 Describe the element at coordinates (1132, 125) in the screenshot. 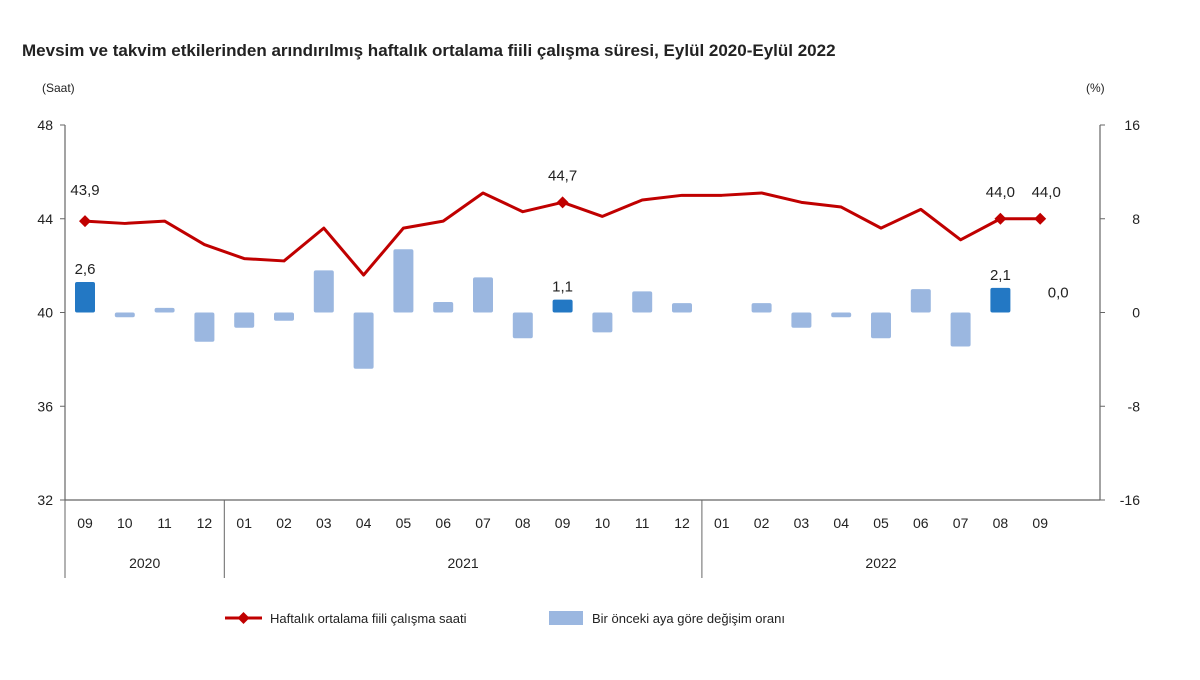

I see `right-tick-label: 16` at that location.